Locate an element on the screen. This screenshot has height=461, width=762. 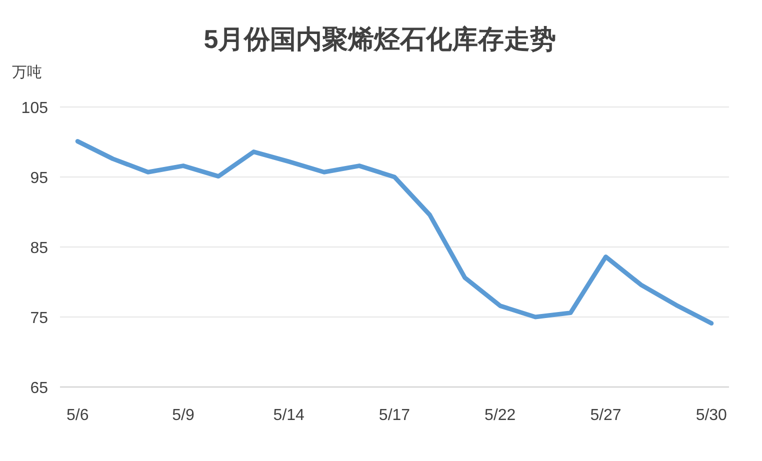
y-tick-label: 65 is located at coordinates (39, 388).